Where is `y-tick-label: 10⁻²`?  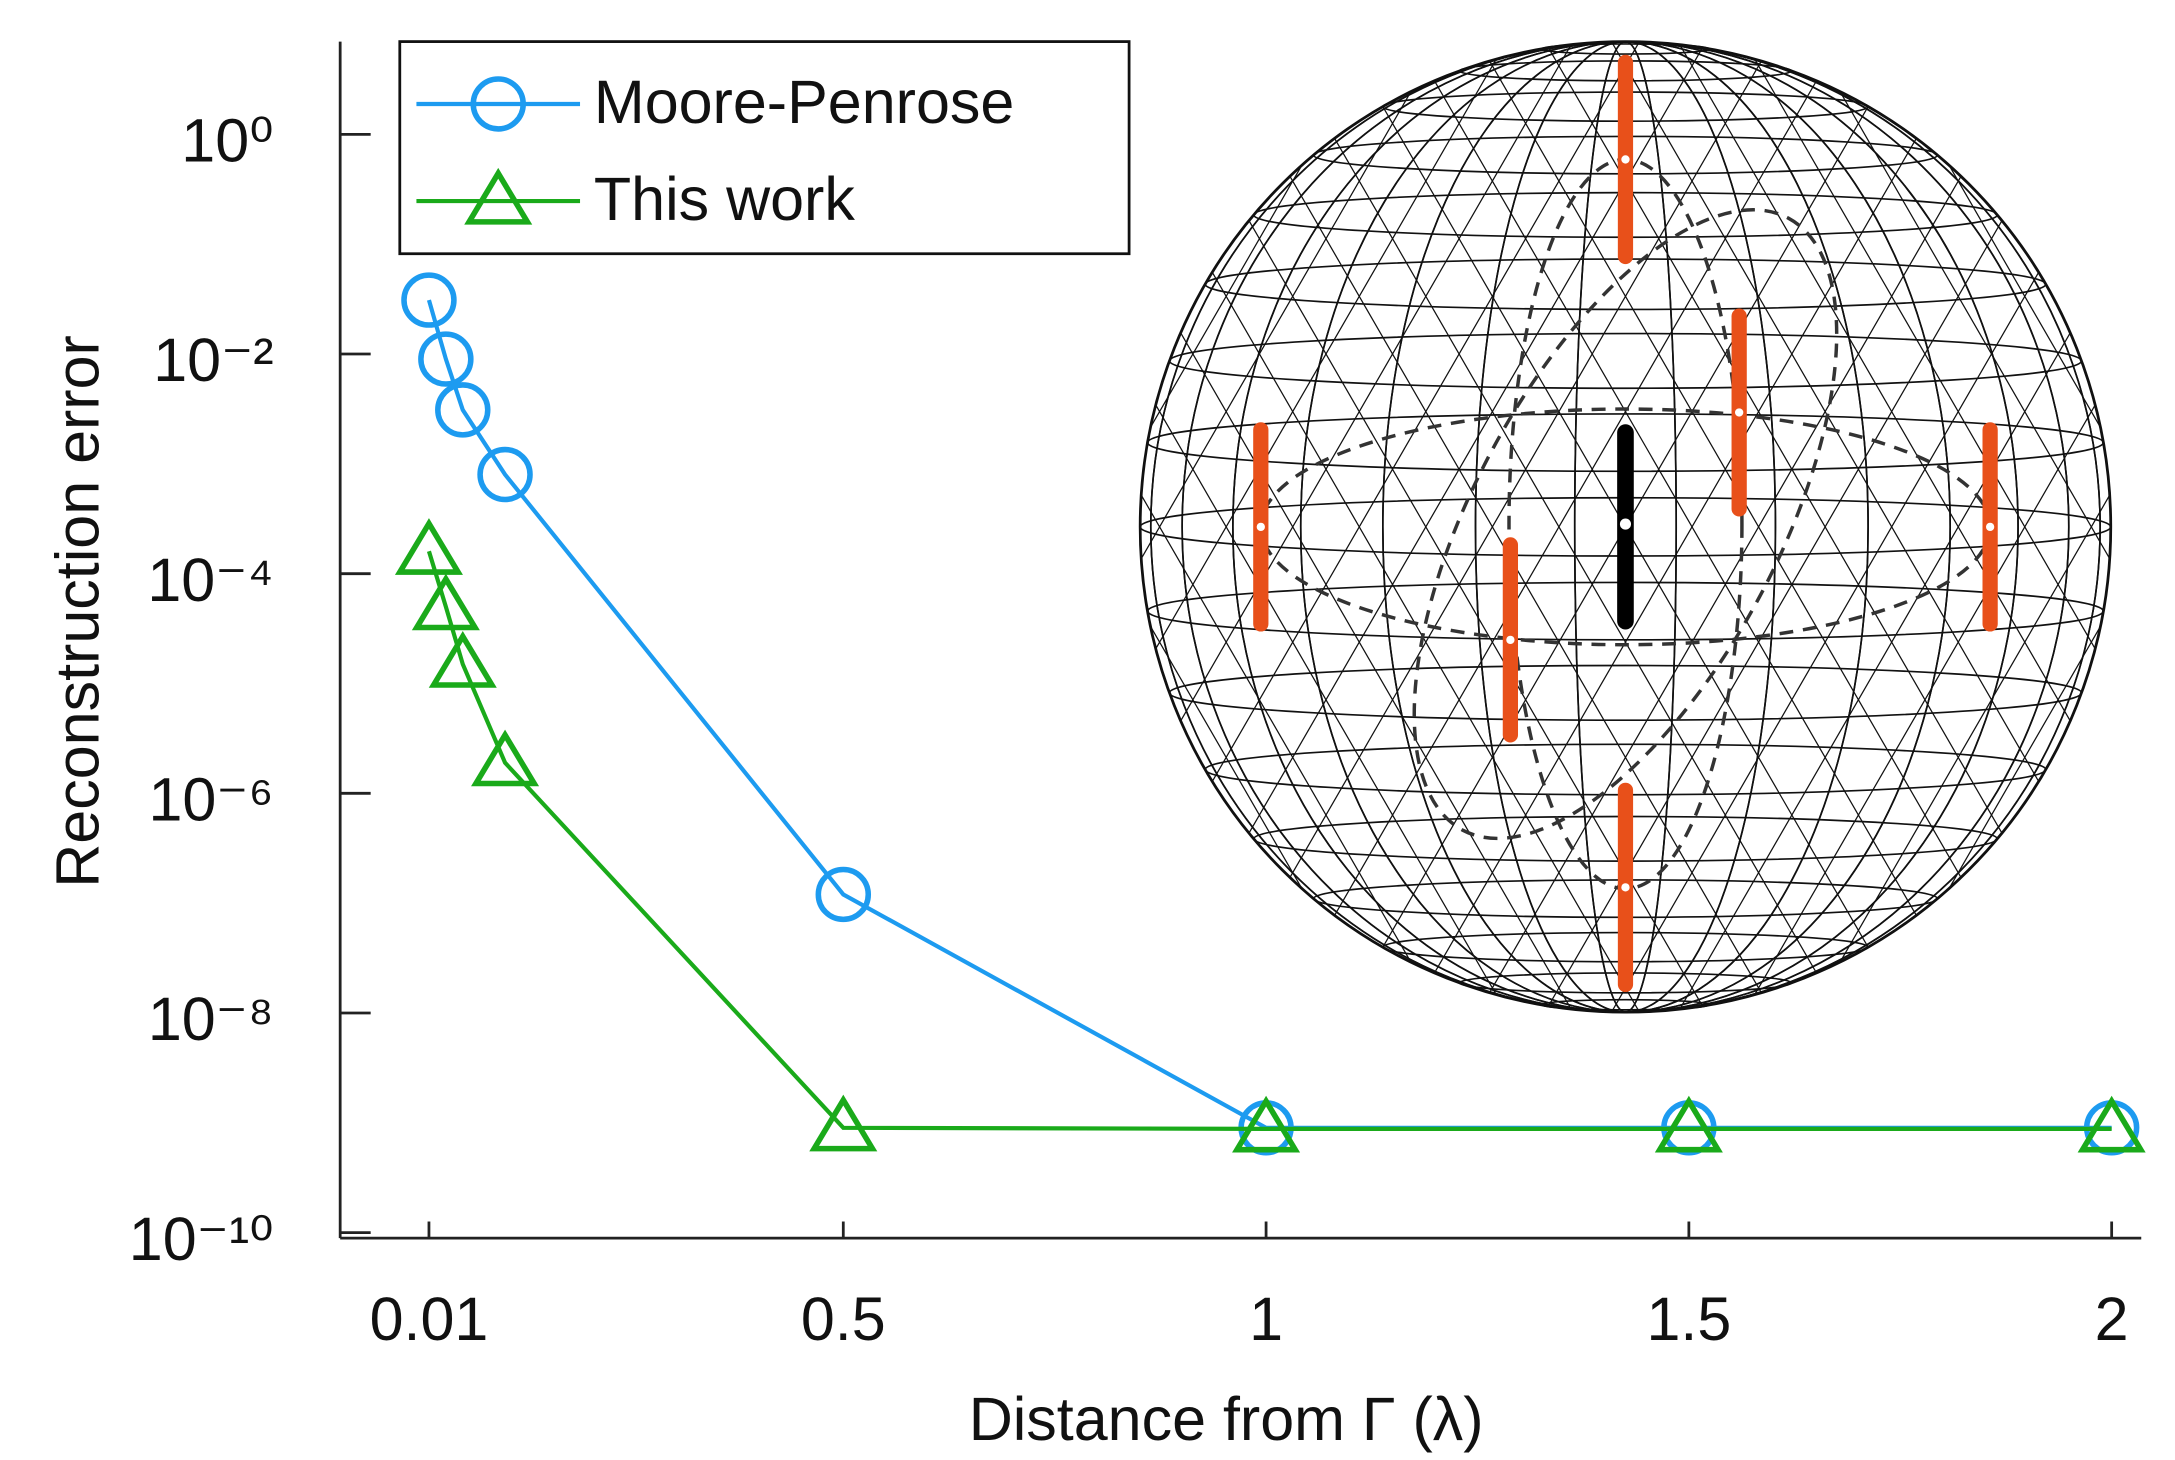
y-tick-label: 10⁻² is located at coordinates (213, 360).